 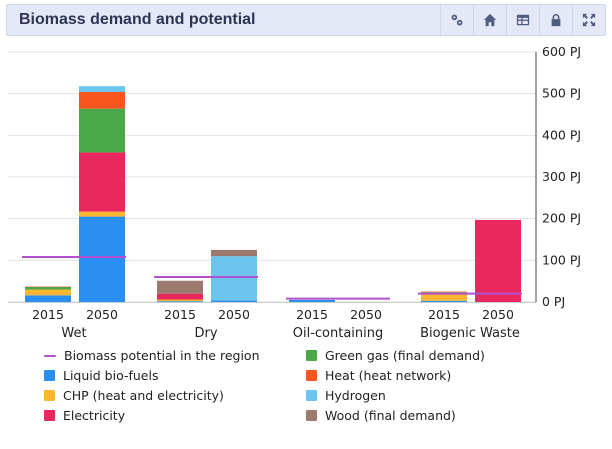 What do you see at coordinates (73, 333) in the screenshot?
I see `x-group-label: Wet` at bounding box center [73, 333].